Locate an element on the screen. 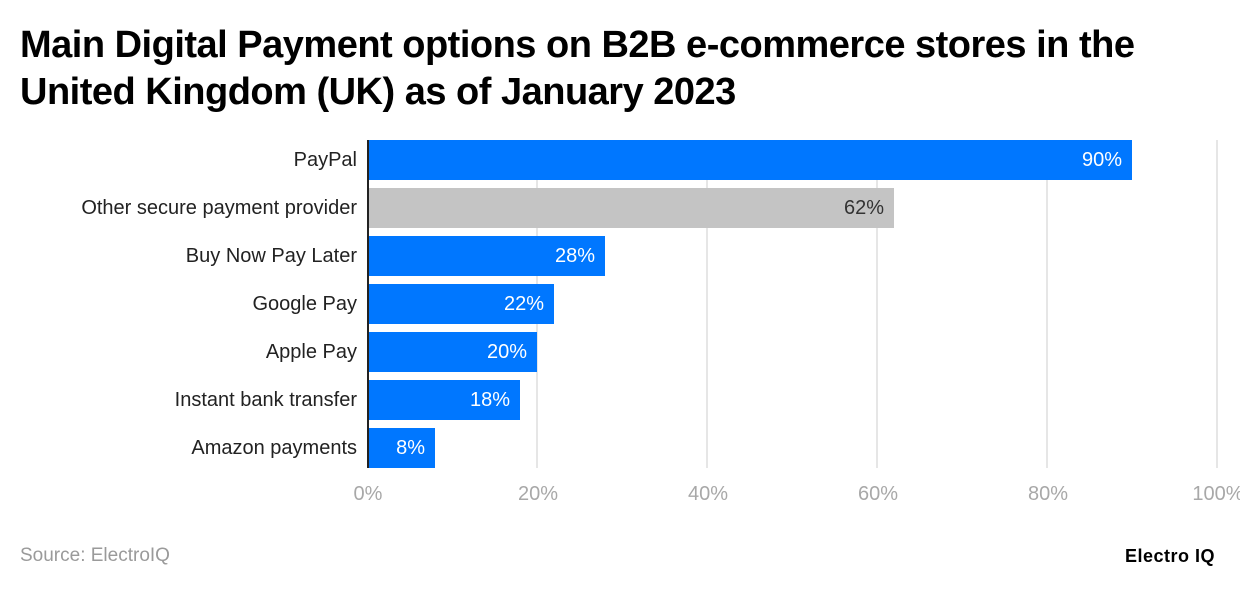 This screenshot has height=590, width=1240. value-label: 28% is located at coordinates (574, 256).